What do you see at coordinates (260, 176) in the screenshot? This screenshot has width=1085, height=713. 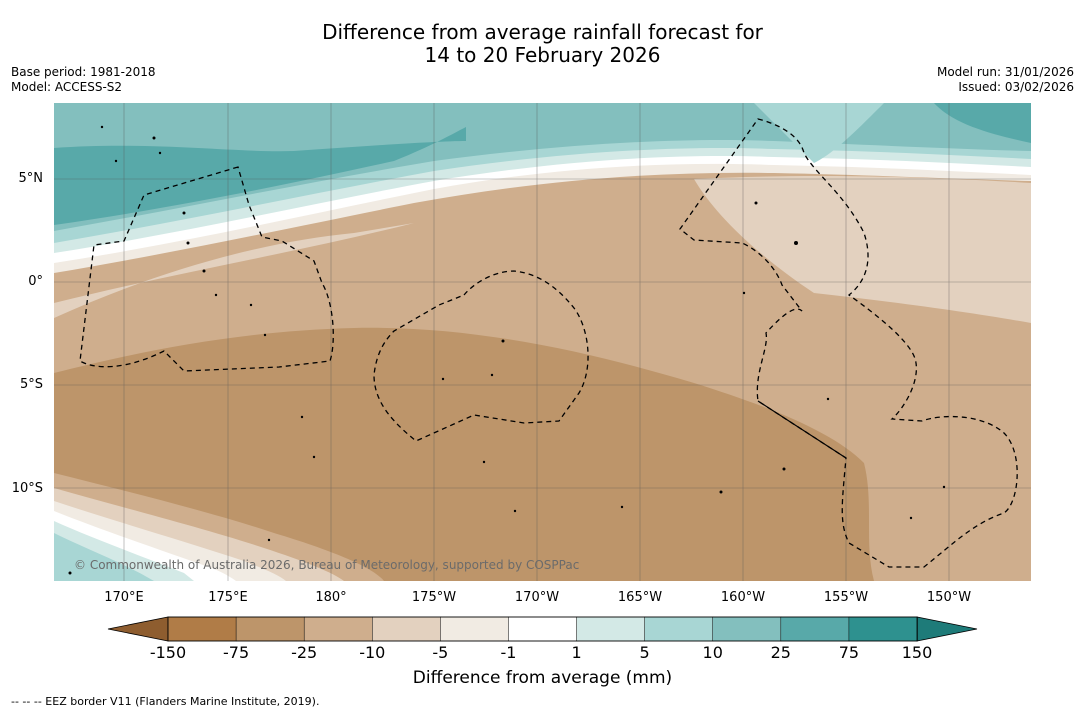 I see `zone-p75-west` at bounding box center [260, 176].